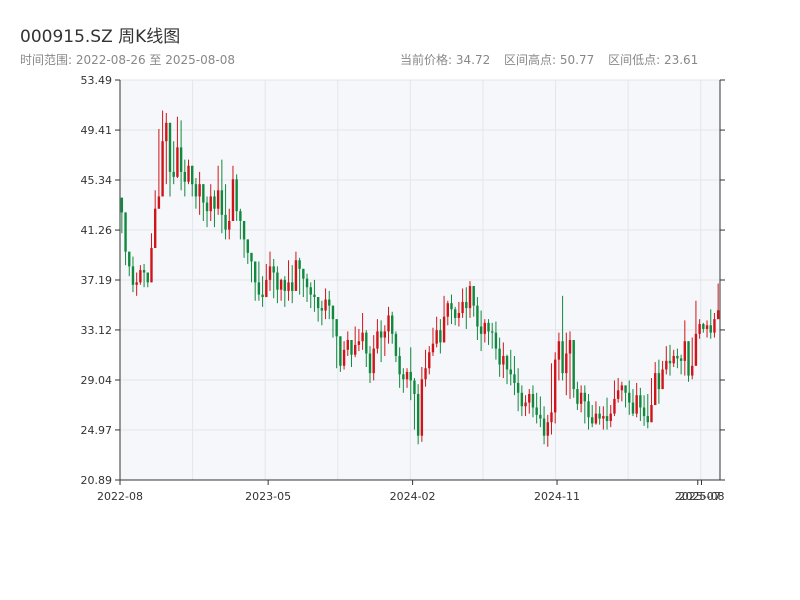 This screenshot has height=600, width=800. Describe the element at coordinates (97, 280) in the screenshot. I see `y-tick-label: 37.19` at that location.